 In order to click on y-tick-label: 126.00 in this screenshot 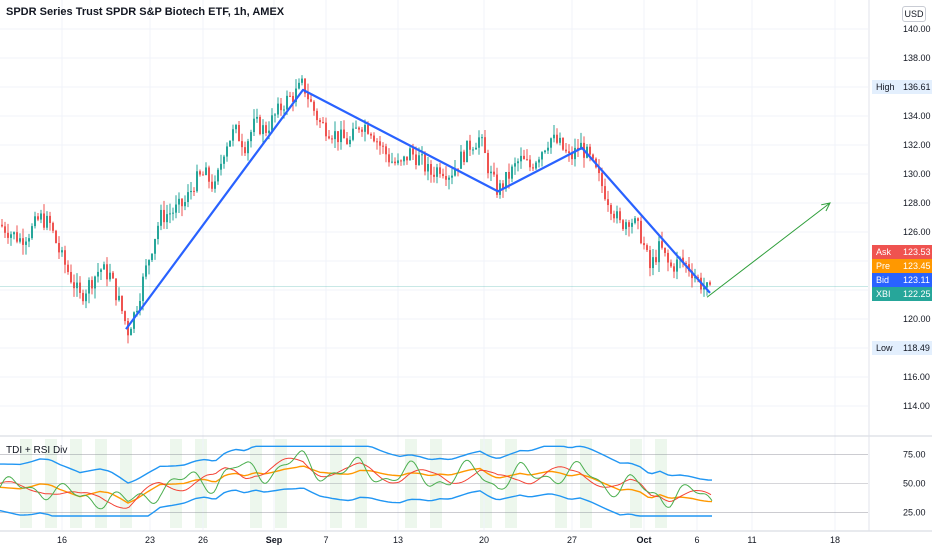, I will do `click(917, 232)`.